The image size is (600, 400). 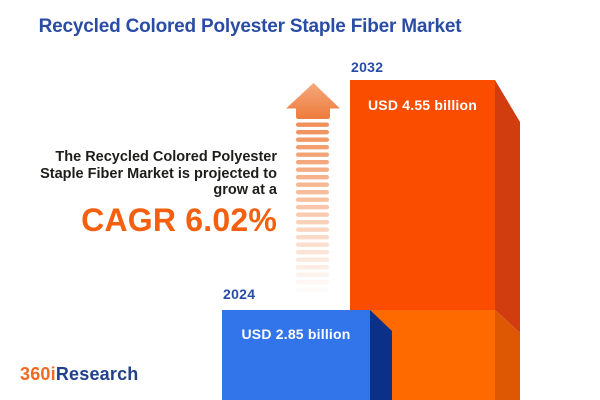 I want to click on bar-2024-side, so click(x=381, y=355).